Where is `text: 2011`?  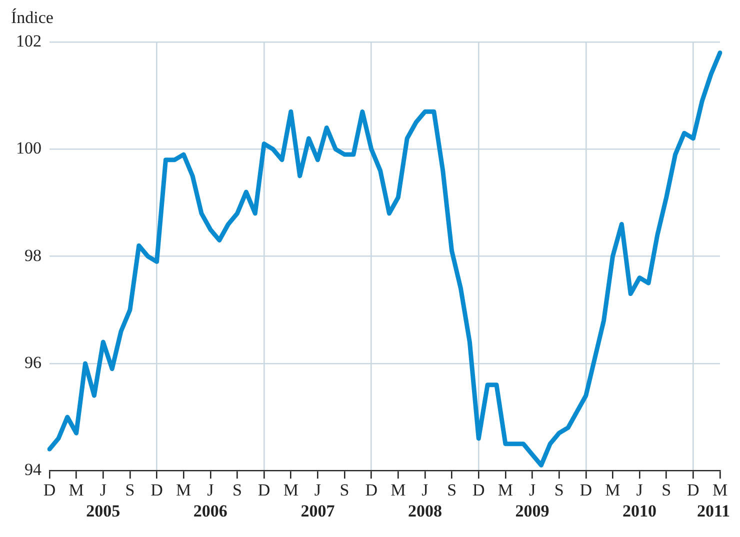
text: 2011 is located at coordinates (713, 511).